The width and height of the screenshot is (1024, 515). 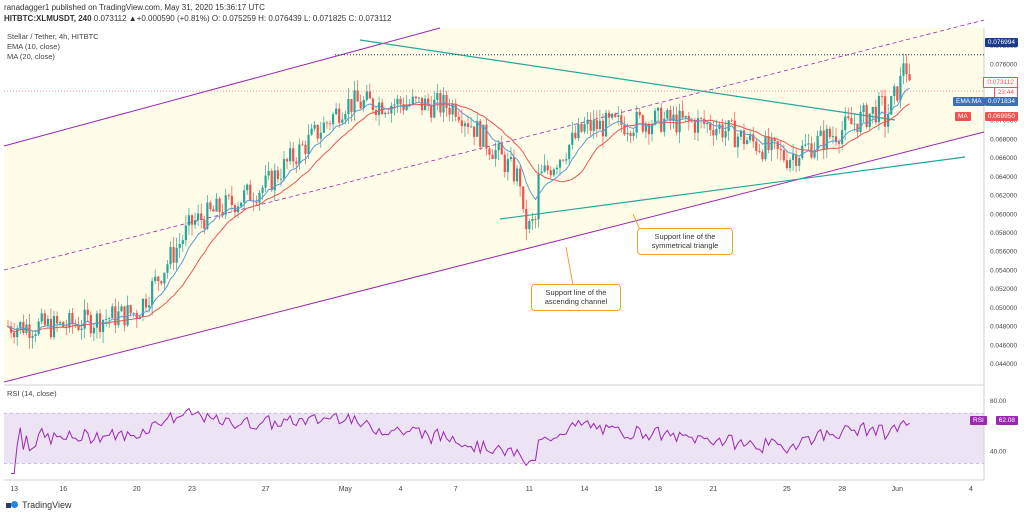 What do you see at coordinates (33, 46) in the screenshot?
I see `legend-ema: EMA (10, close)` at bounding box center [33, 46].